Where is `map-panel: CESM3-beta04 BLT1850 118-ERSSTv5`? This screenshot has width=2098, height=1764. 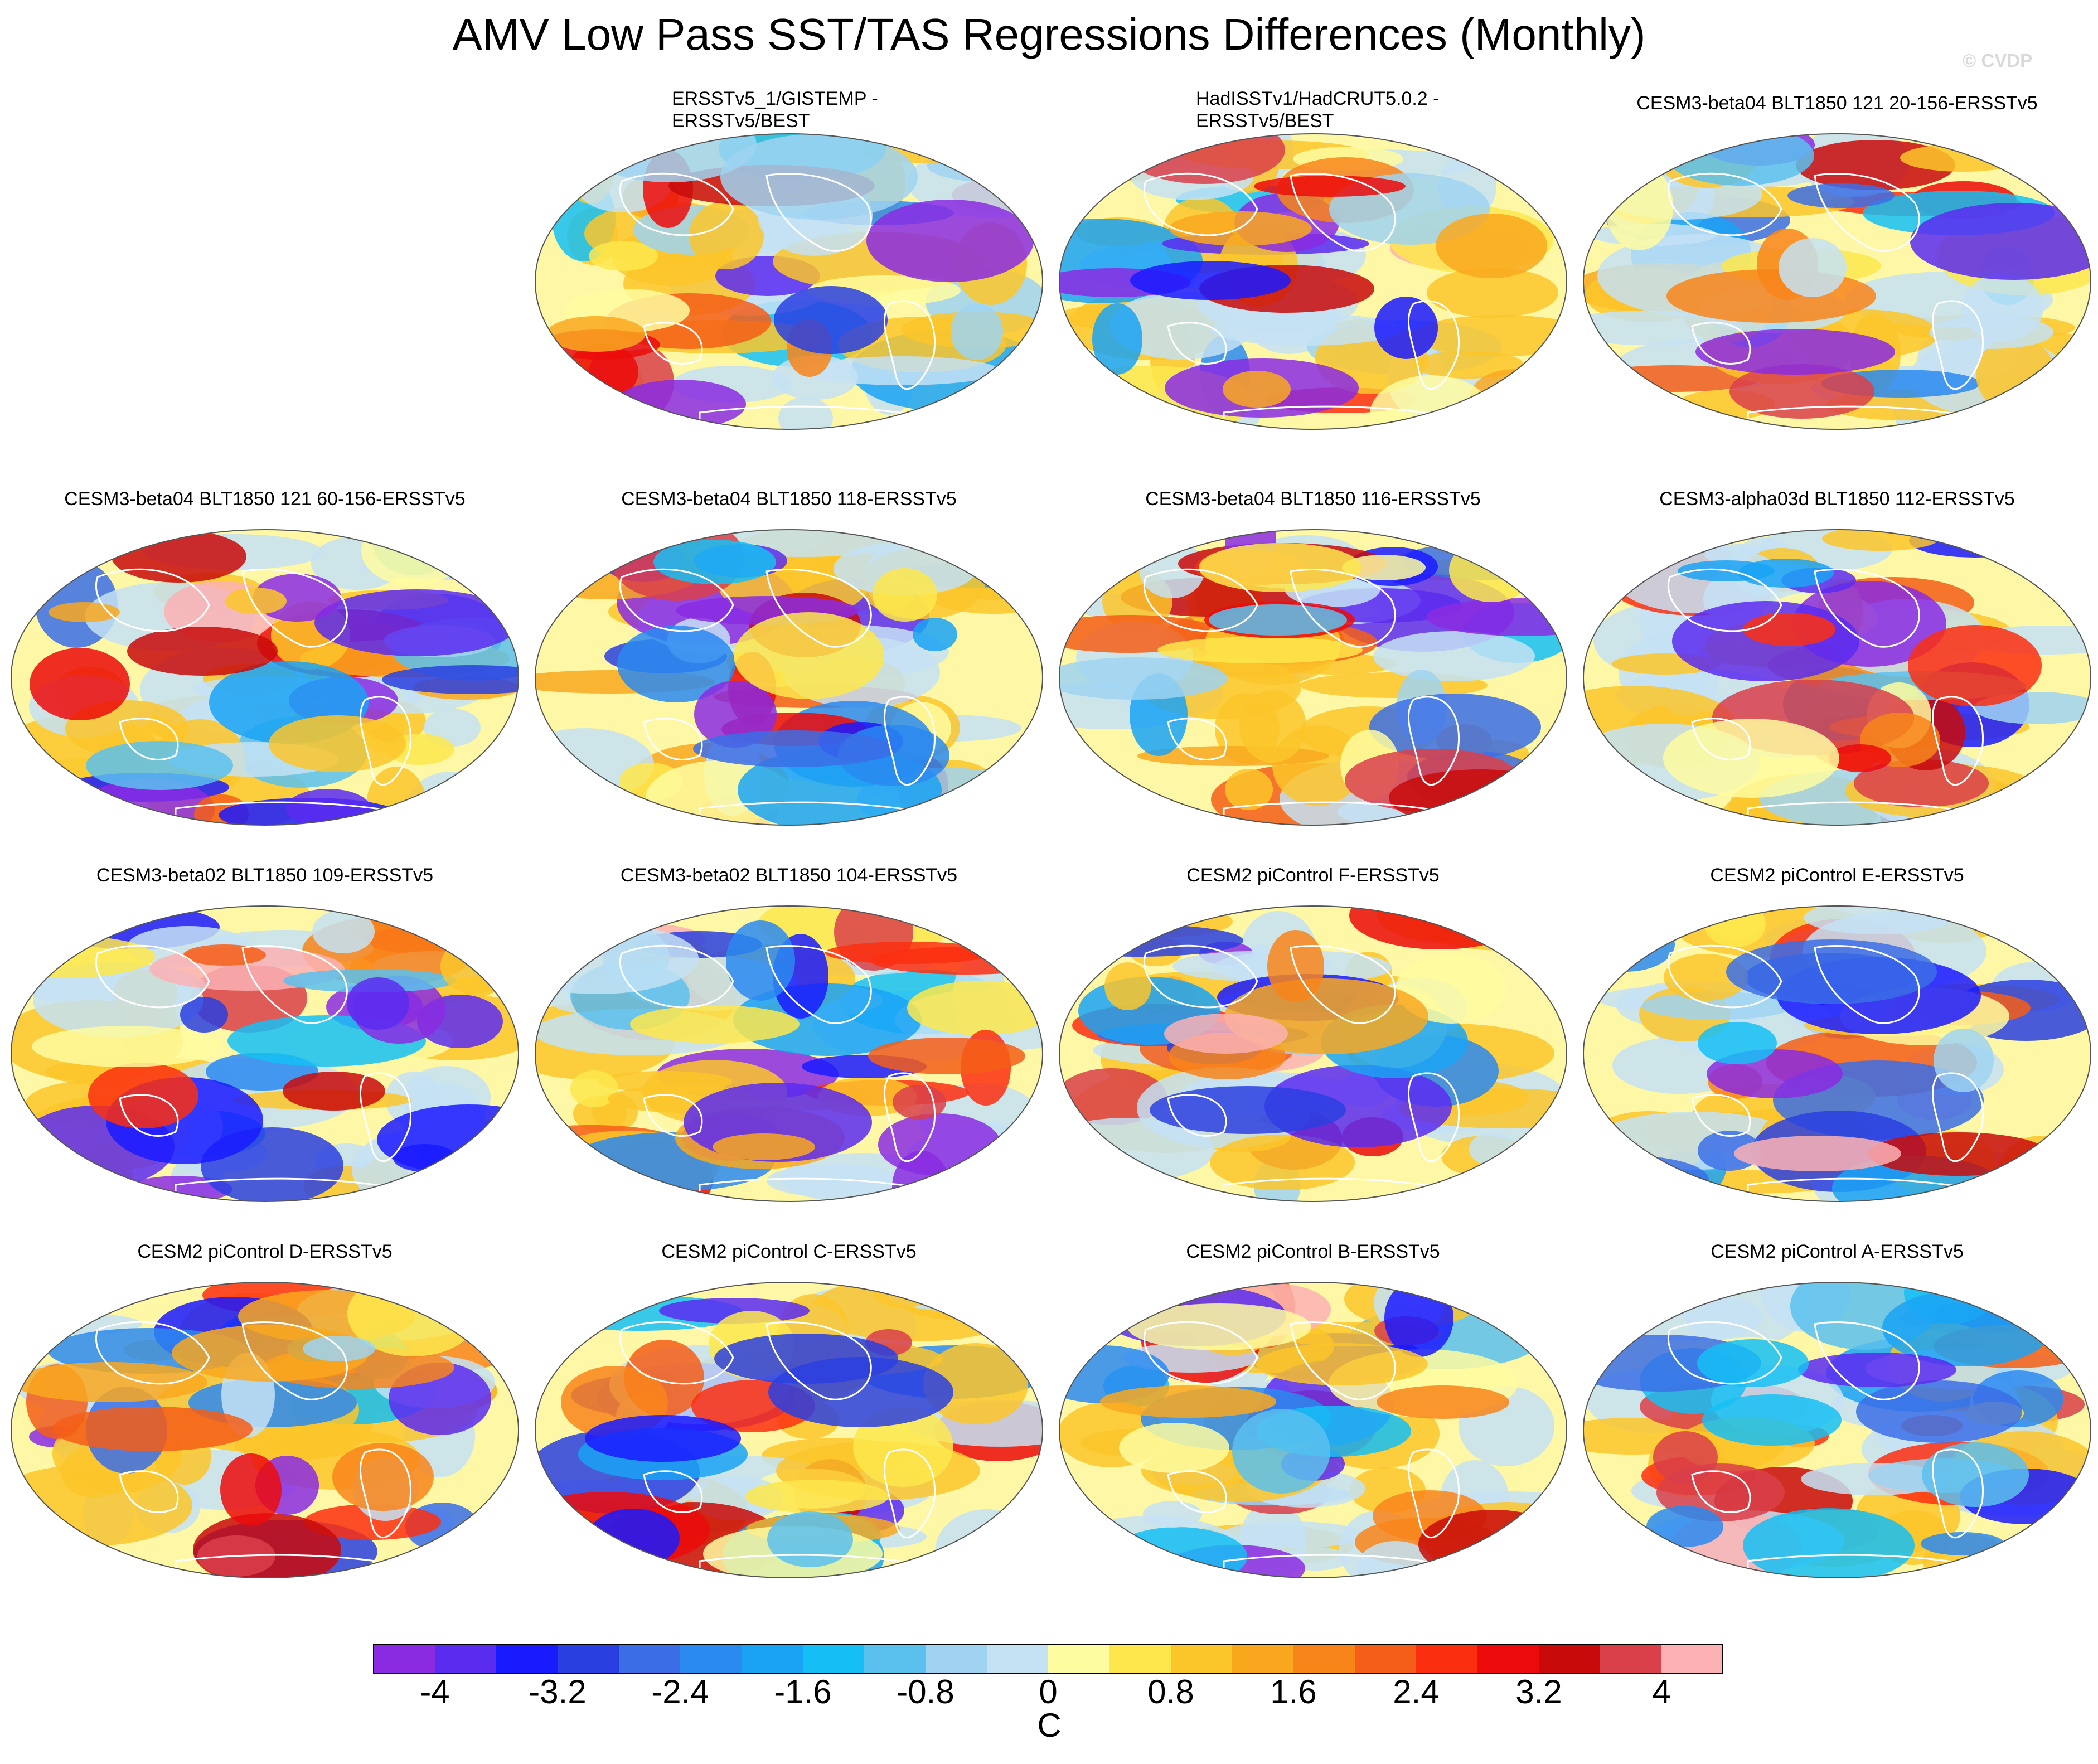 map-panel: CESM3-beta04 BLT1850 118-ERSSTv5 is located at coordinates (788, 660).